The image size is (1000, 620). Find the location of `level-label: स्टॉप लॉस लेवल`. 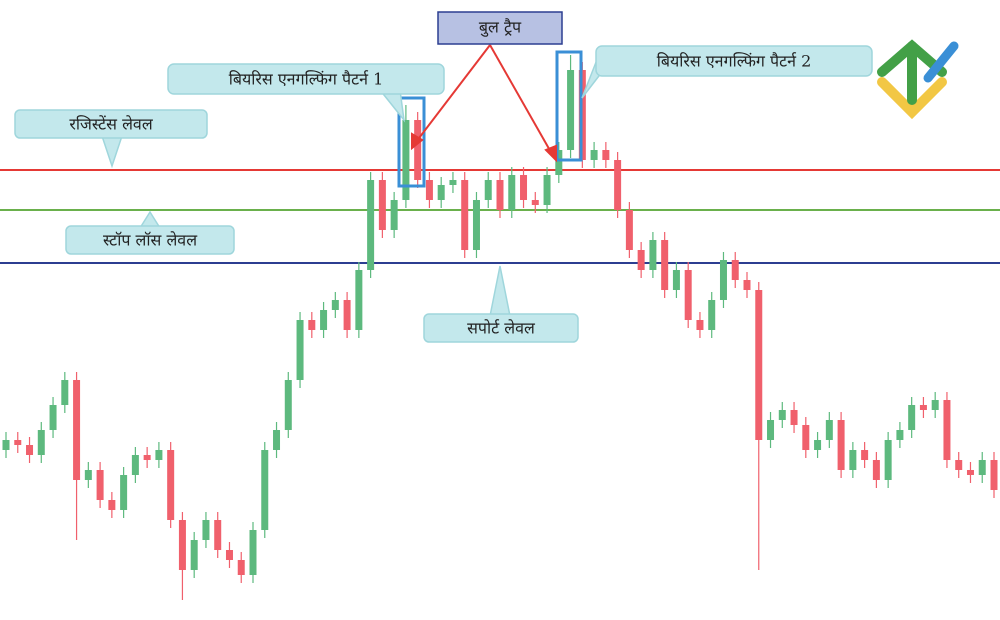

level-label: स्टॉप लॉस लेवल is located at coordinates (150, 240).